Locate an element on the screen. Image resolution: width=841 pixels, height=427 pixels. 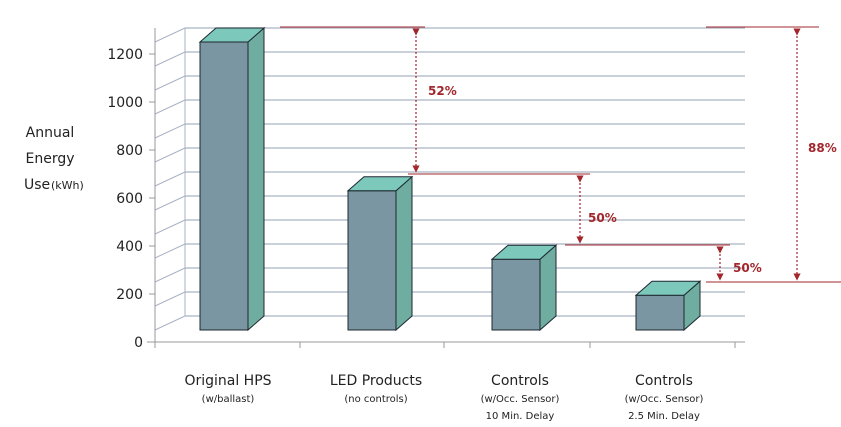
y-tick-label: 200 is located at coordinates (129, 295).